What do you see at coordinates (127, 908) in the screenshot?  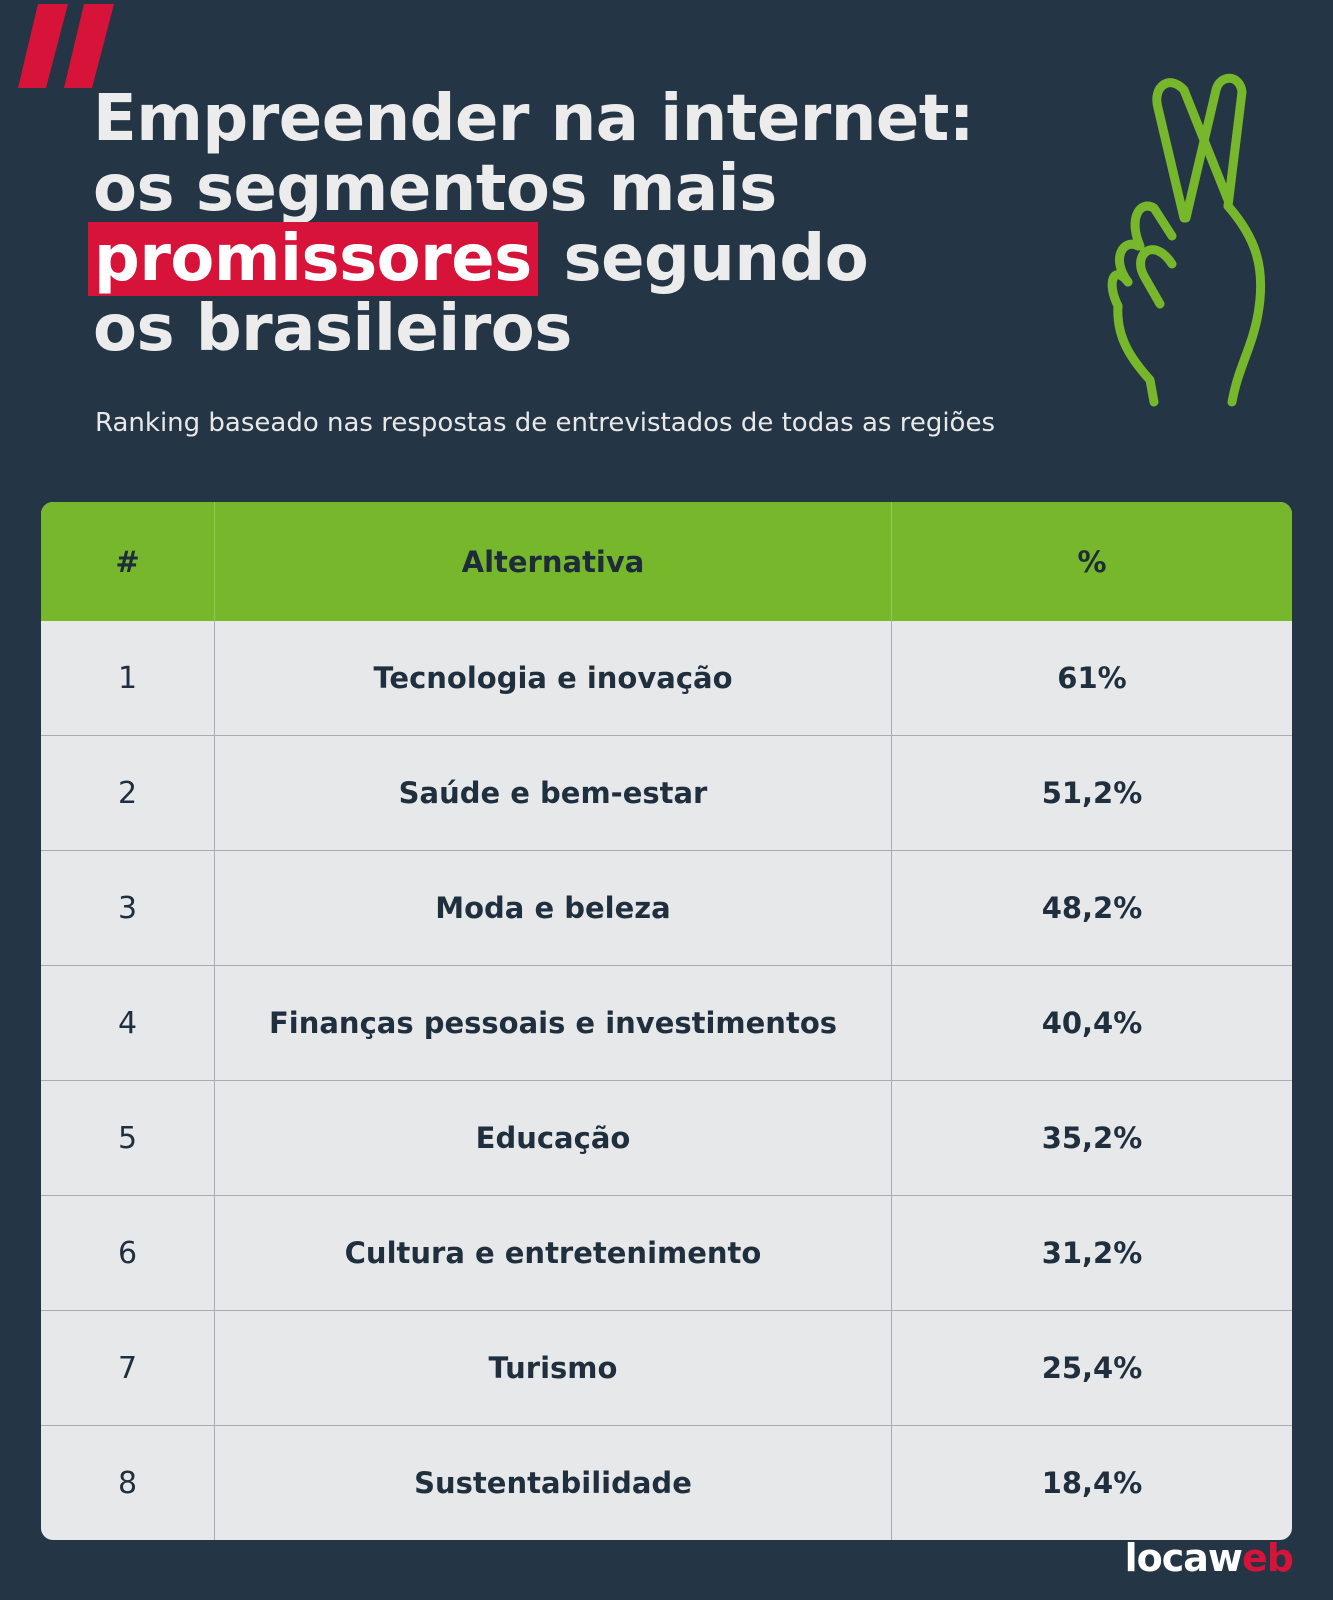 I see `rank-cell: 3` at bounding box center [127, 908].